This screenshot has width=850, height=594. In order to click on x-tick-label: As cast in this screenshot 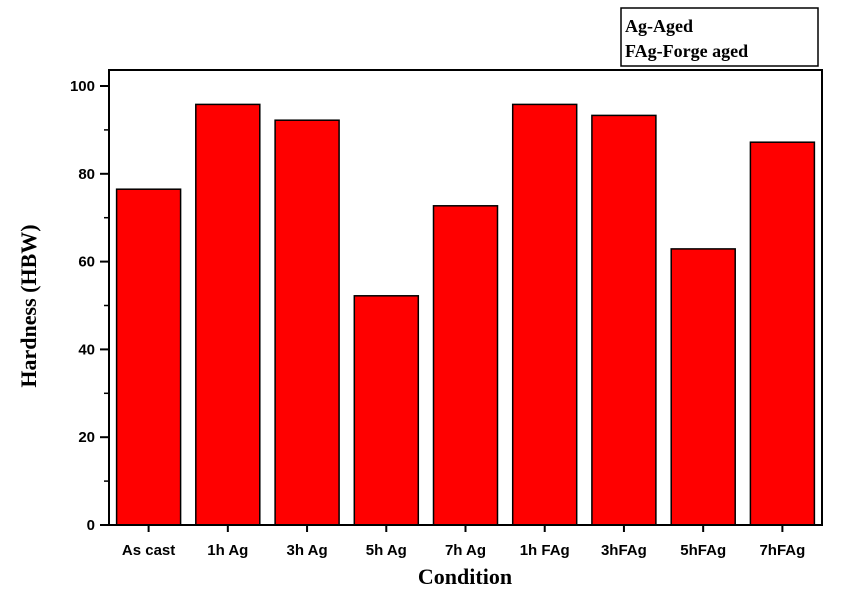, I will do `click(148, 550)`.